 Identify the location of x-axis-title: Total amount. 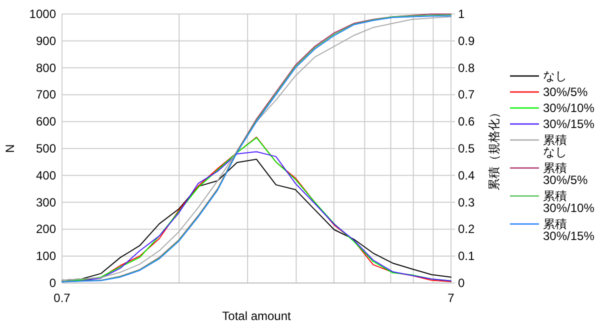
(257, 316).